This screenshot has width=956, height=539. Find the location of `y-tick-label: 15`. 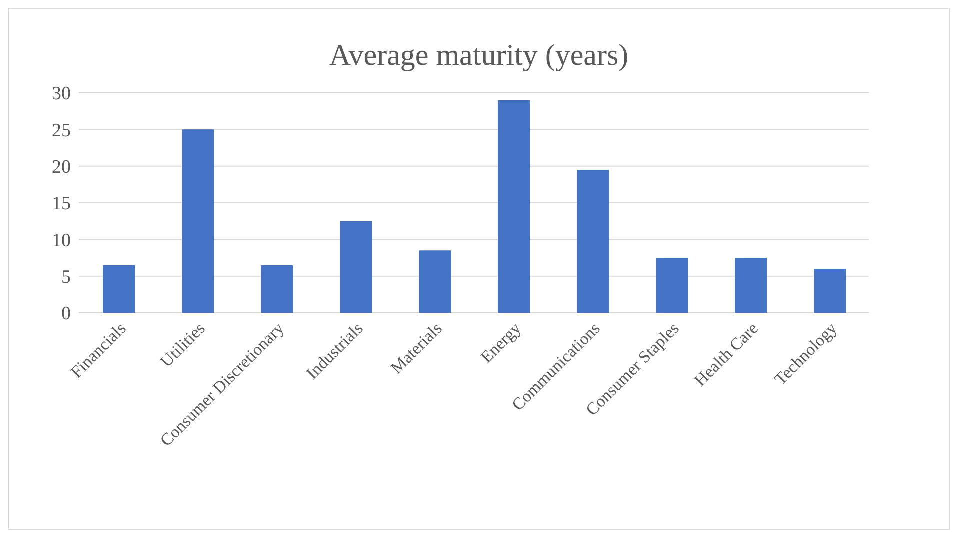

y-tick-label: 15 is located at coordinates (61, 204).